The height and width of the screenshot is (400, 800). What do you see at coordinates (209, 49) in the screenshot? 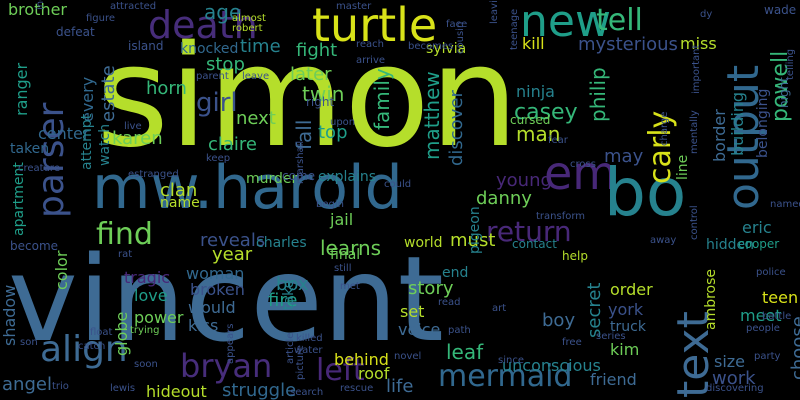
I see `word-knocked: knocked` at bounding box center [209, 49].